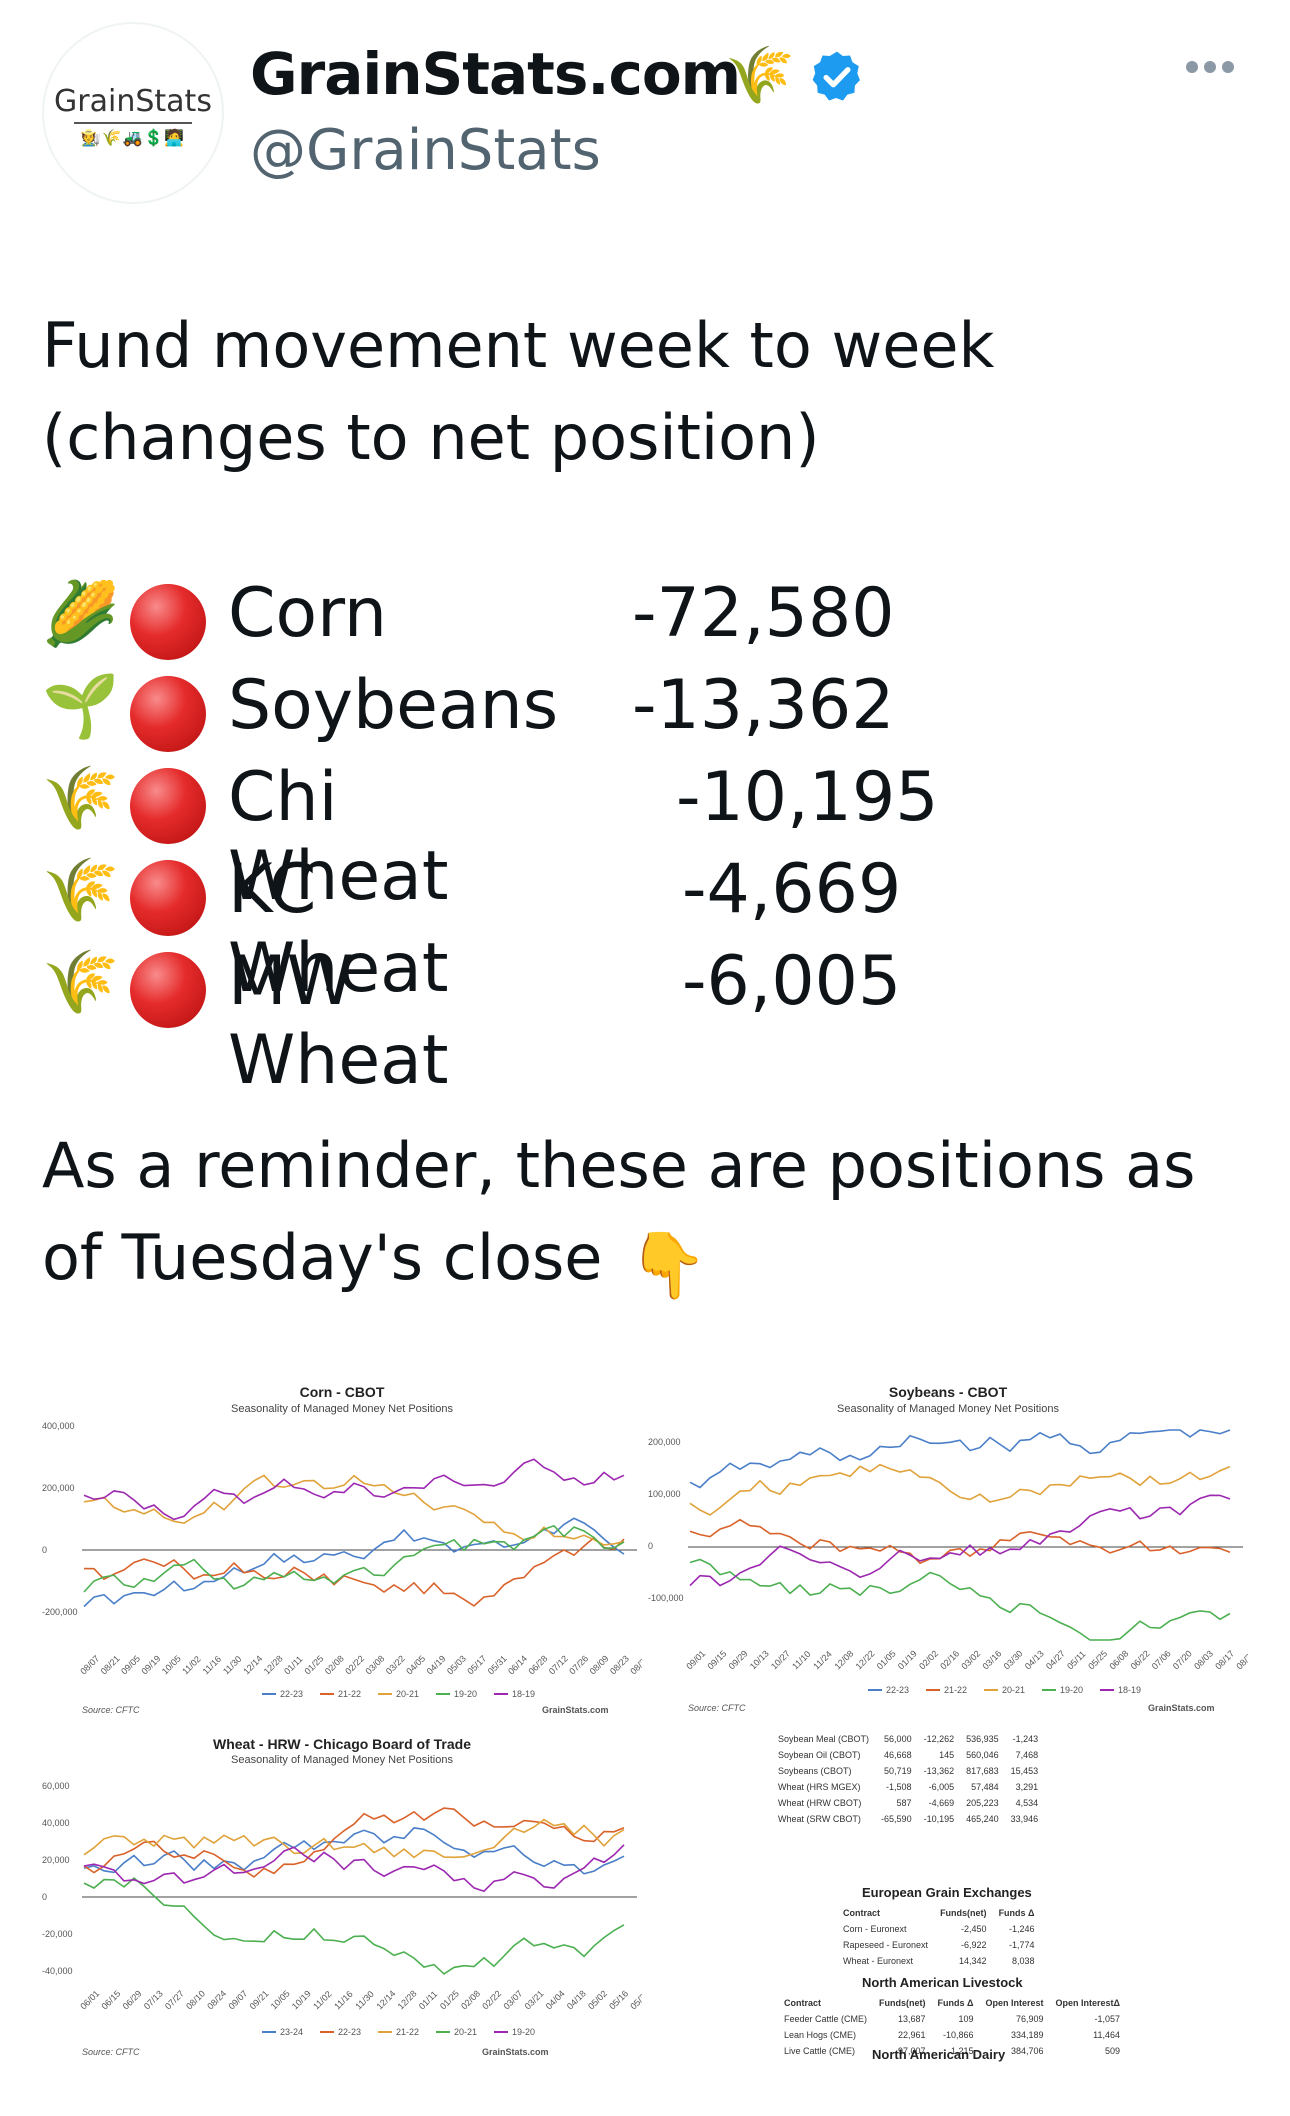  What do you see at coordinates (58, 1488) in the screenshot?
I see `y-tick: 200,000` at bounding box center [58, 1488].